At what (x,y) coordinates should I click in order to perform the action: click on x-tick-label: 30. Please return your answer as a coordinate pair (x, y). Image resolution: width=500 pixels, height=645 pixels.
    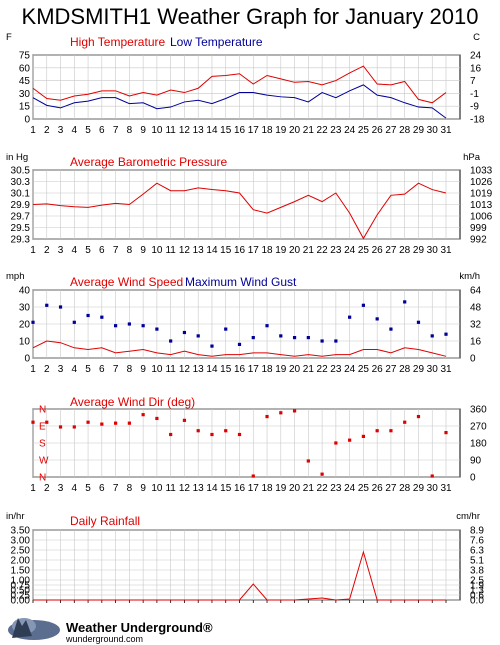
    Looking at the image, I should click on (433, 488).